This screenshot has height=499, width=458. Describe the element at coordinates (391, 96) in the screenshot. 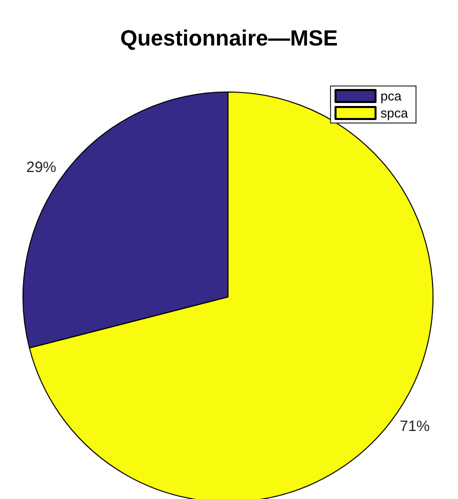

I see `legend-label: pca` at that location.